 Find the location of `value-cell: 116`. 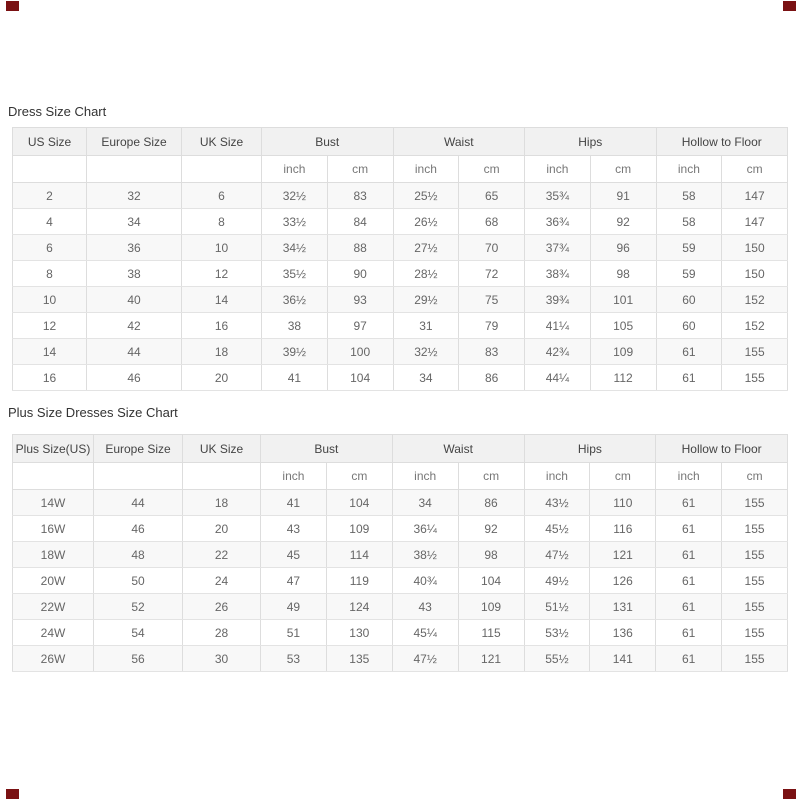

value-cell: 116 is located at coordinates (623, 528).